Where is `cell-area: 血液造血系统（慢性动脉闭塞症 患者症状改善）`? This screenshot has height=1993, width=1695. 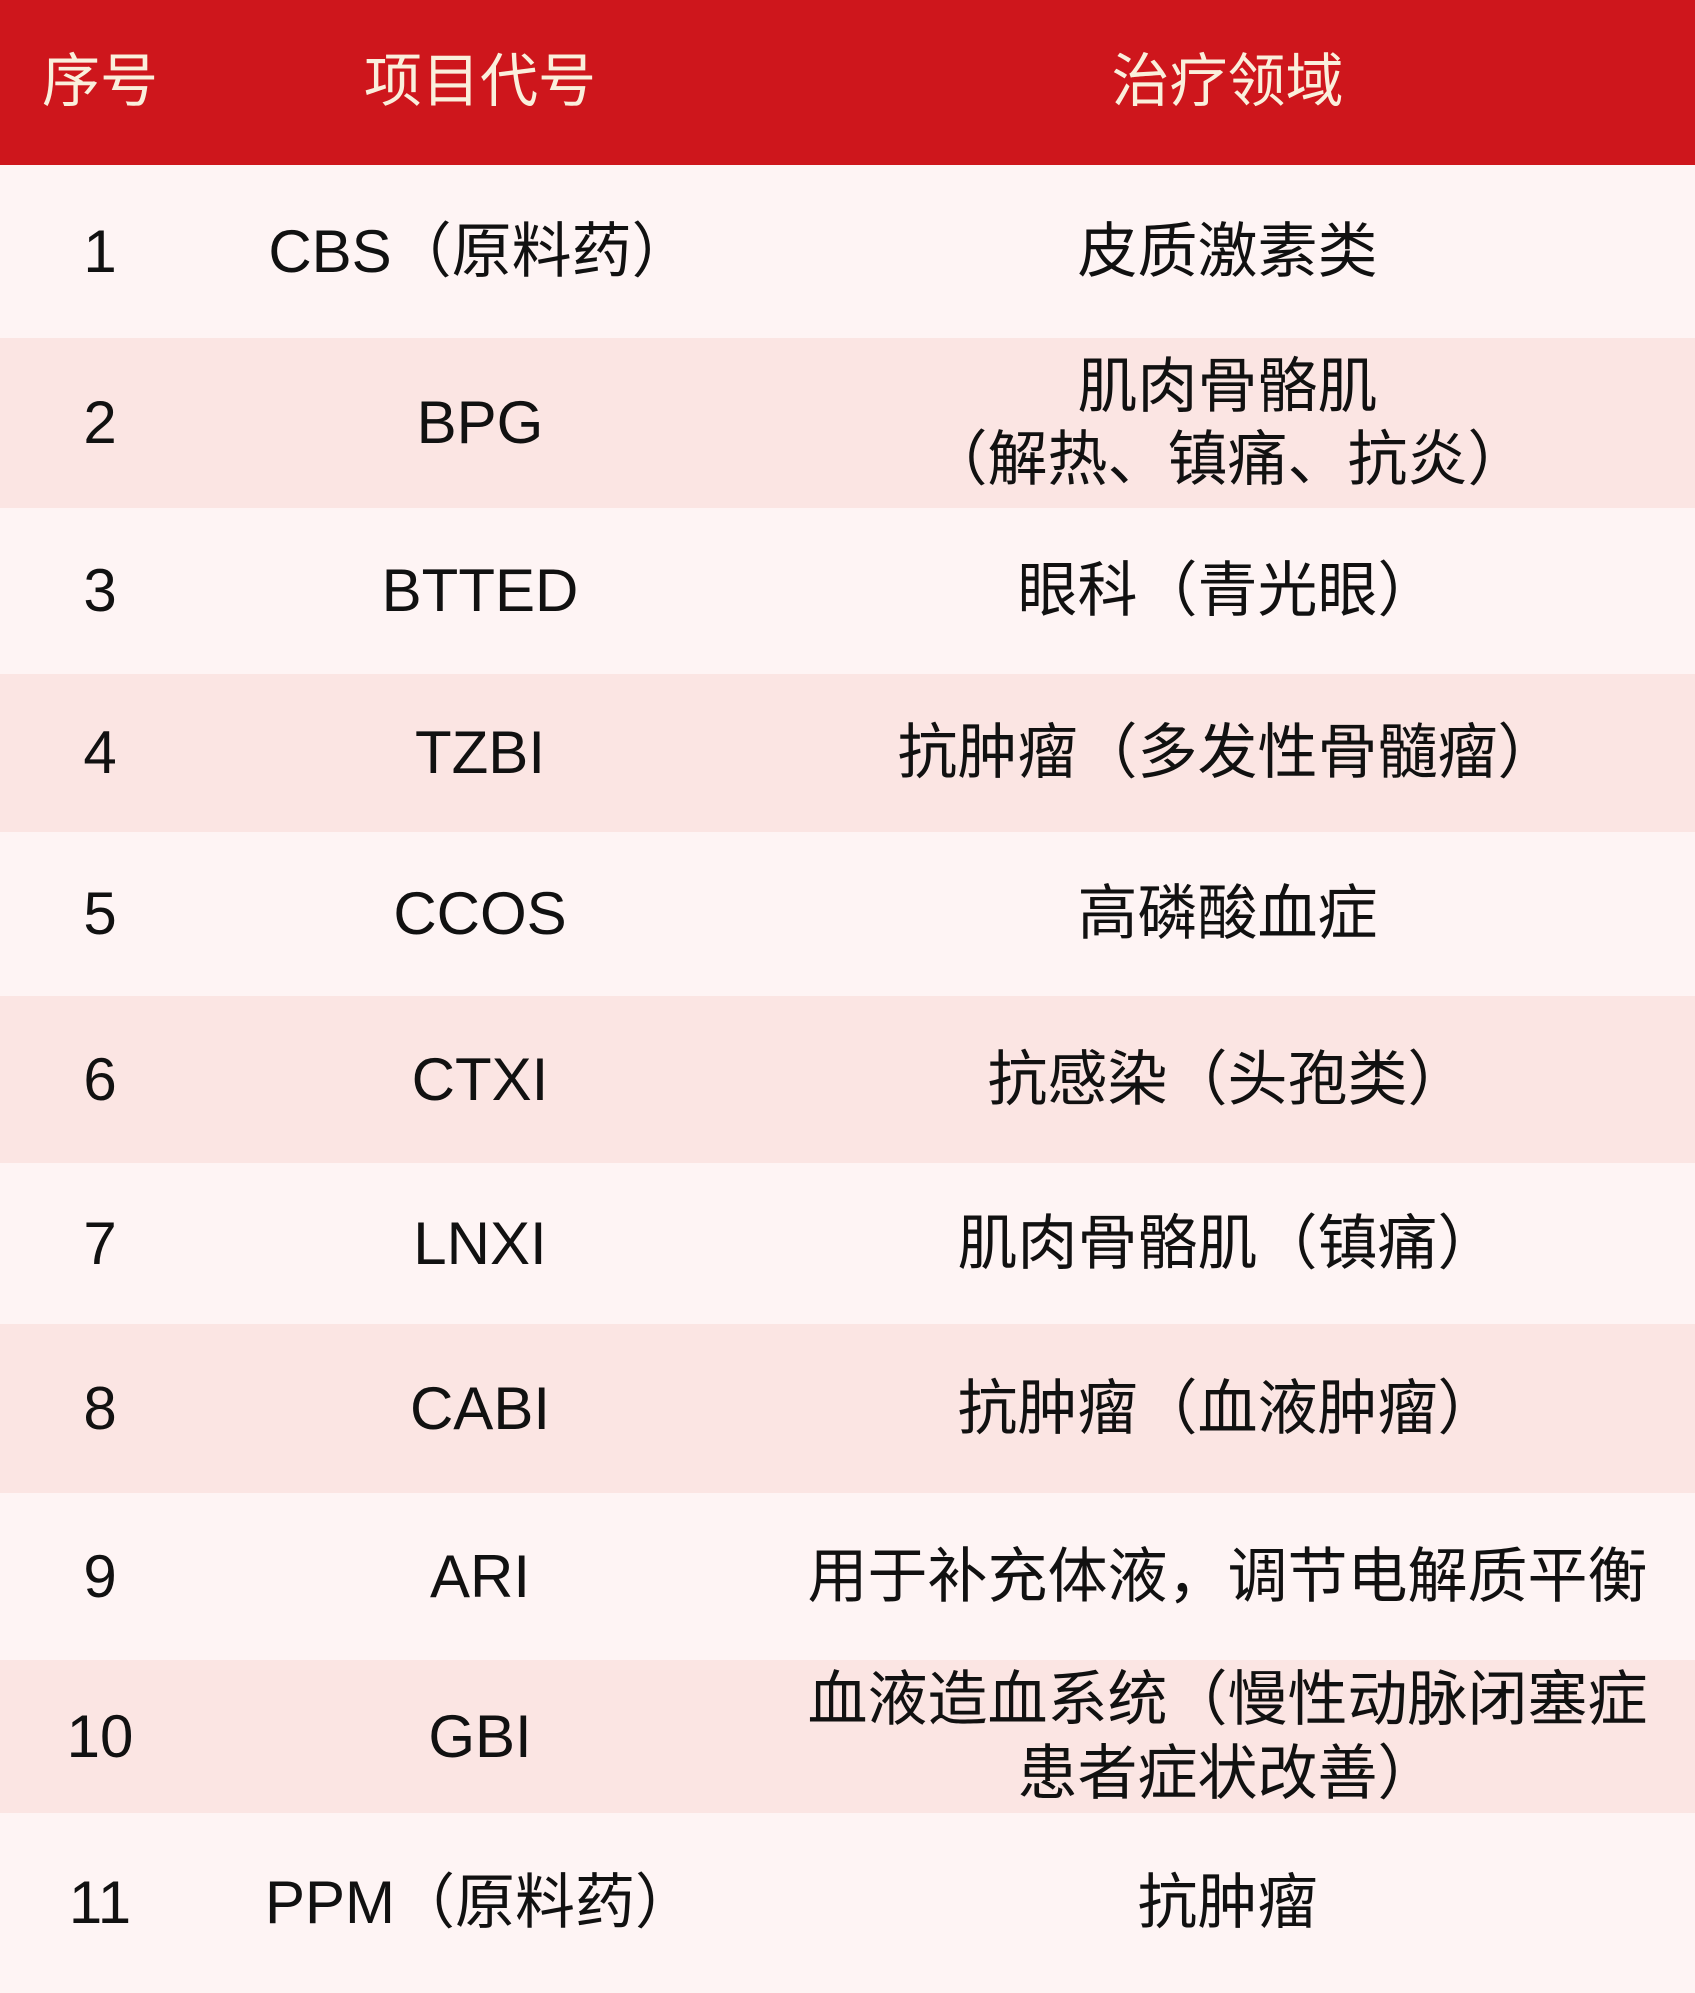 cell-area: 血液造血系统（慢性动脉闭塞症 患者症状改善） is located at coordinates (1227, 1736).